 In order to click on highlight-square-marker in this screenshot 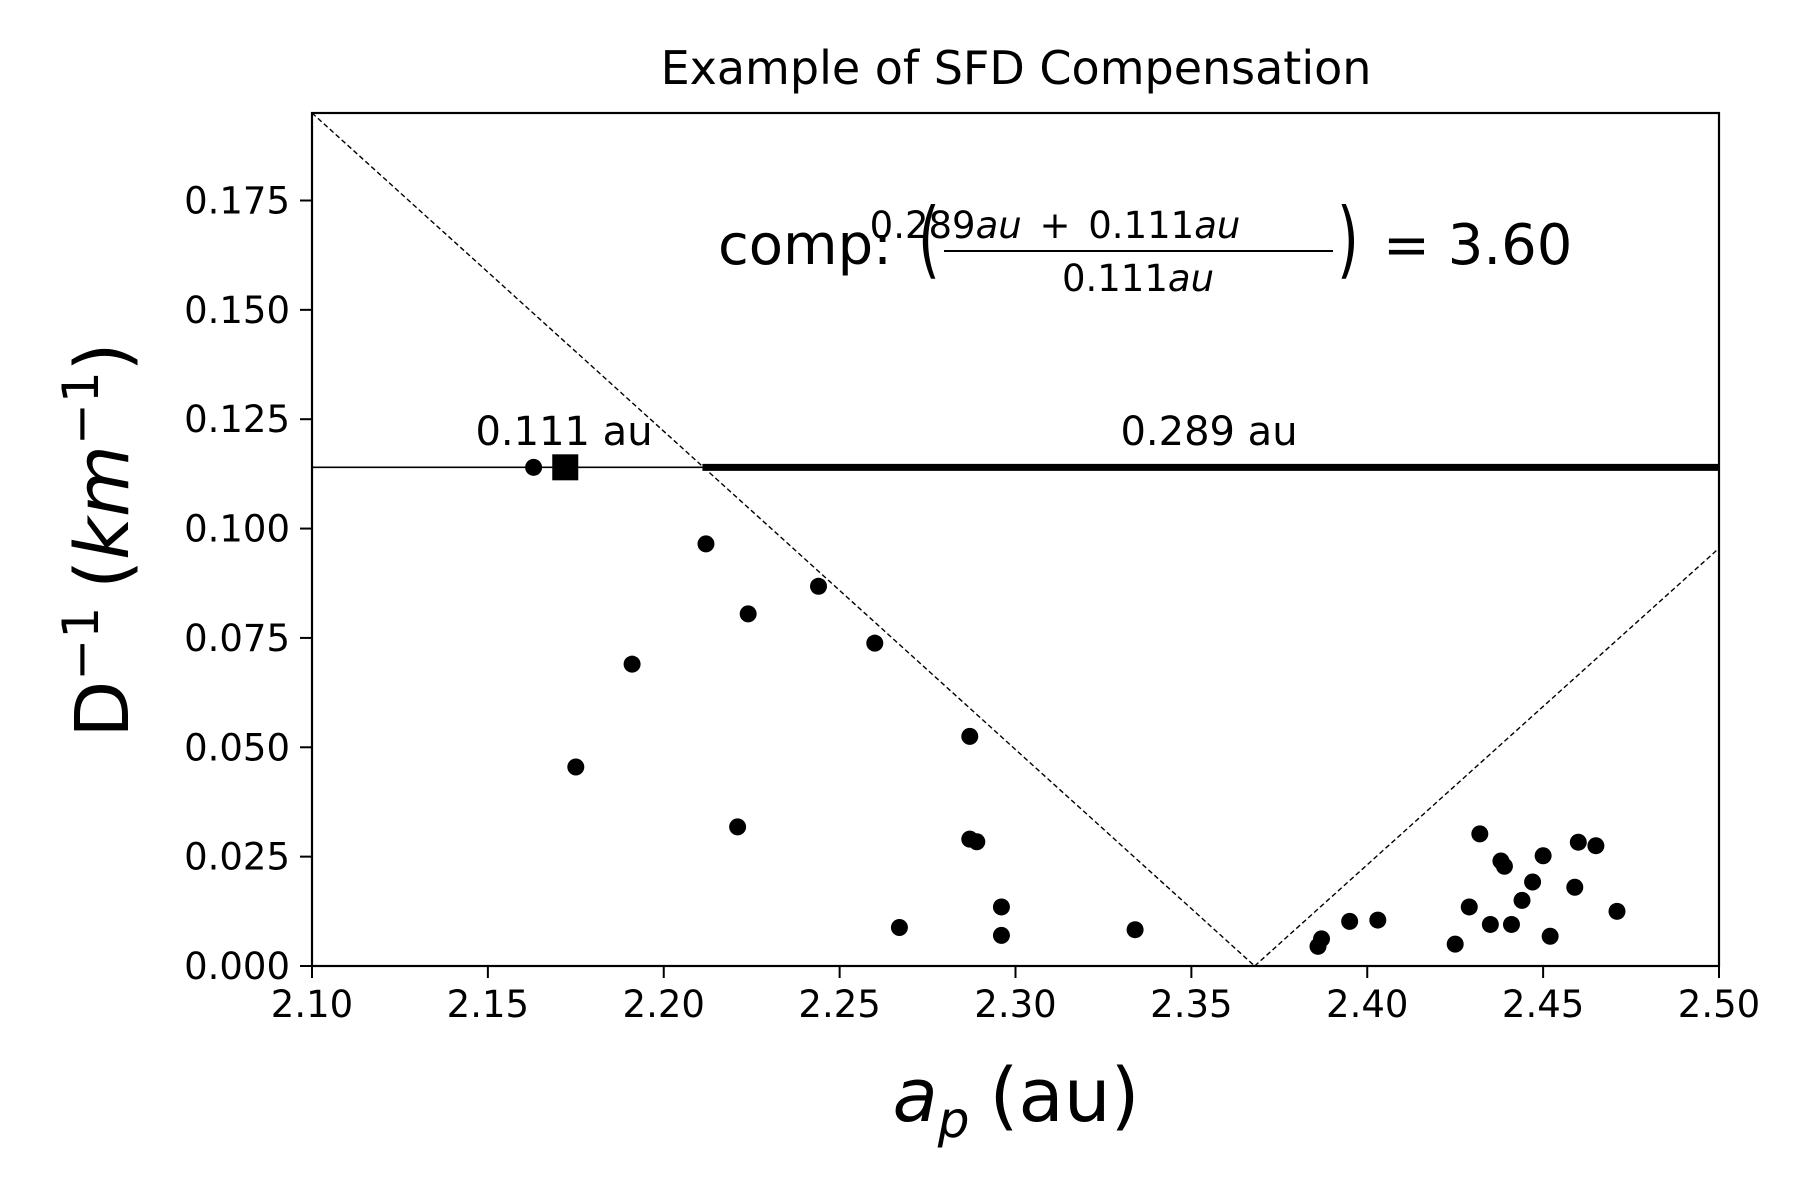, I will do `click(565, 467)`.